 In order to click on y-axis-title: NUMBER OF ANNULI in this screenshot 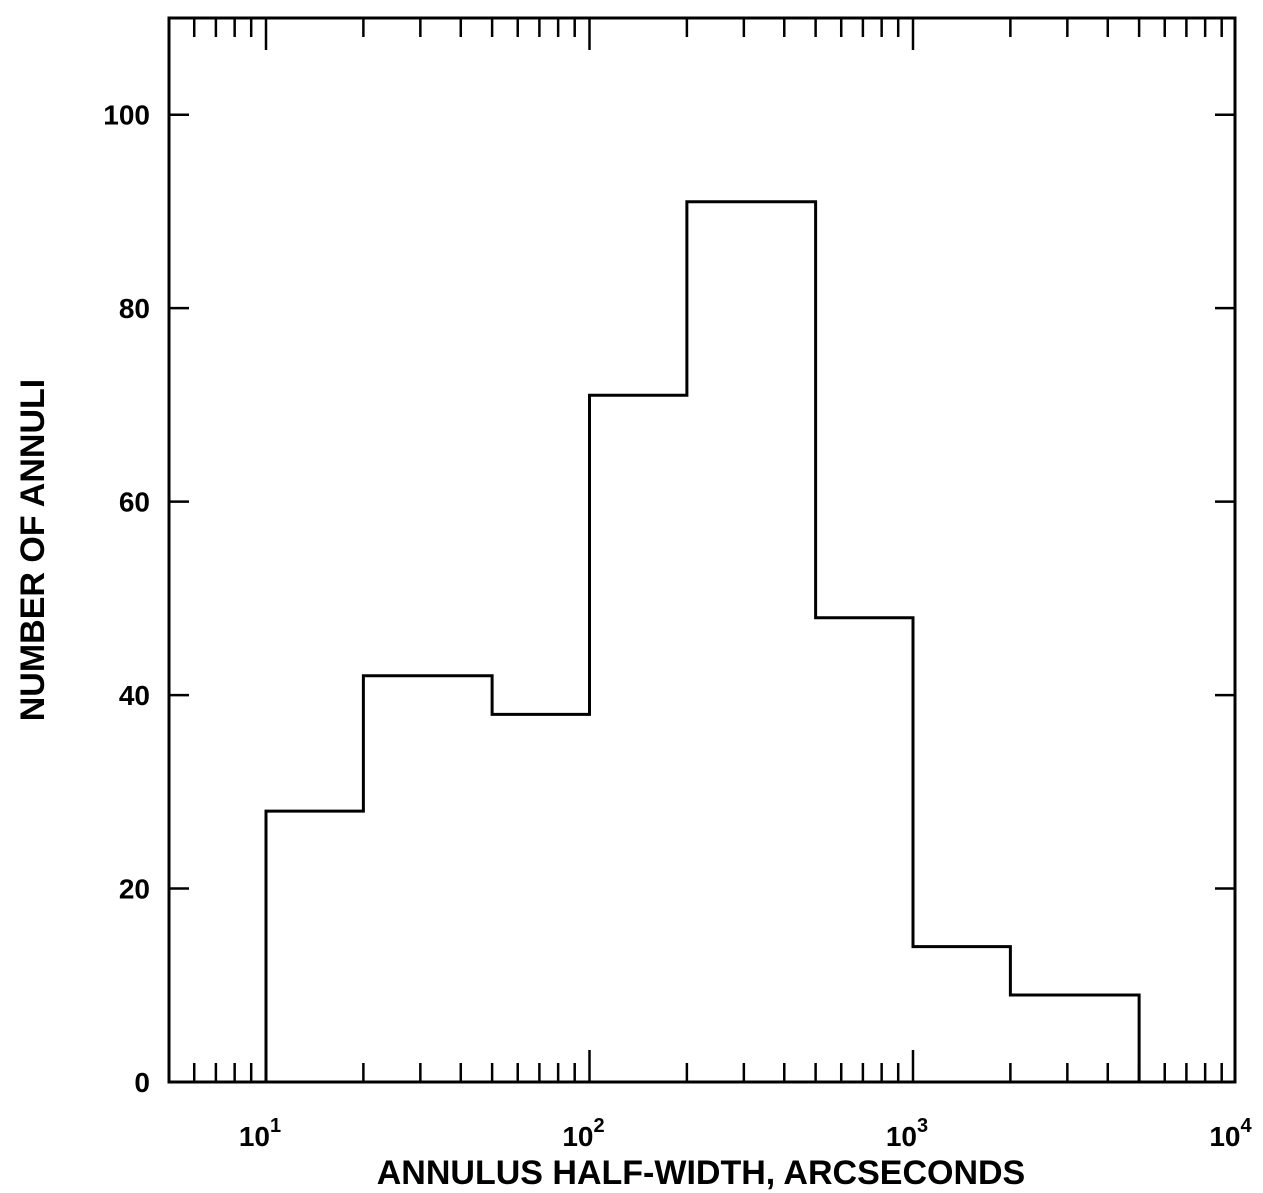, I will do `click(33, 550)`.